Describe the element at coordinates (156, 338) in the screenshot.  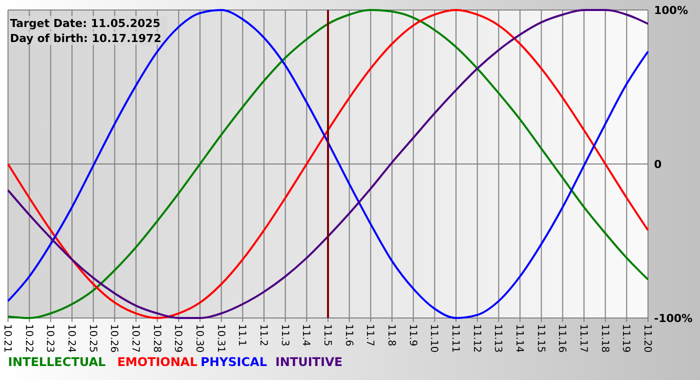
I see `x-tick-label: 10.28` at that location.